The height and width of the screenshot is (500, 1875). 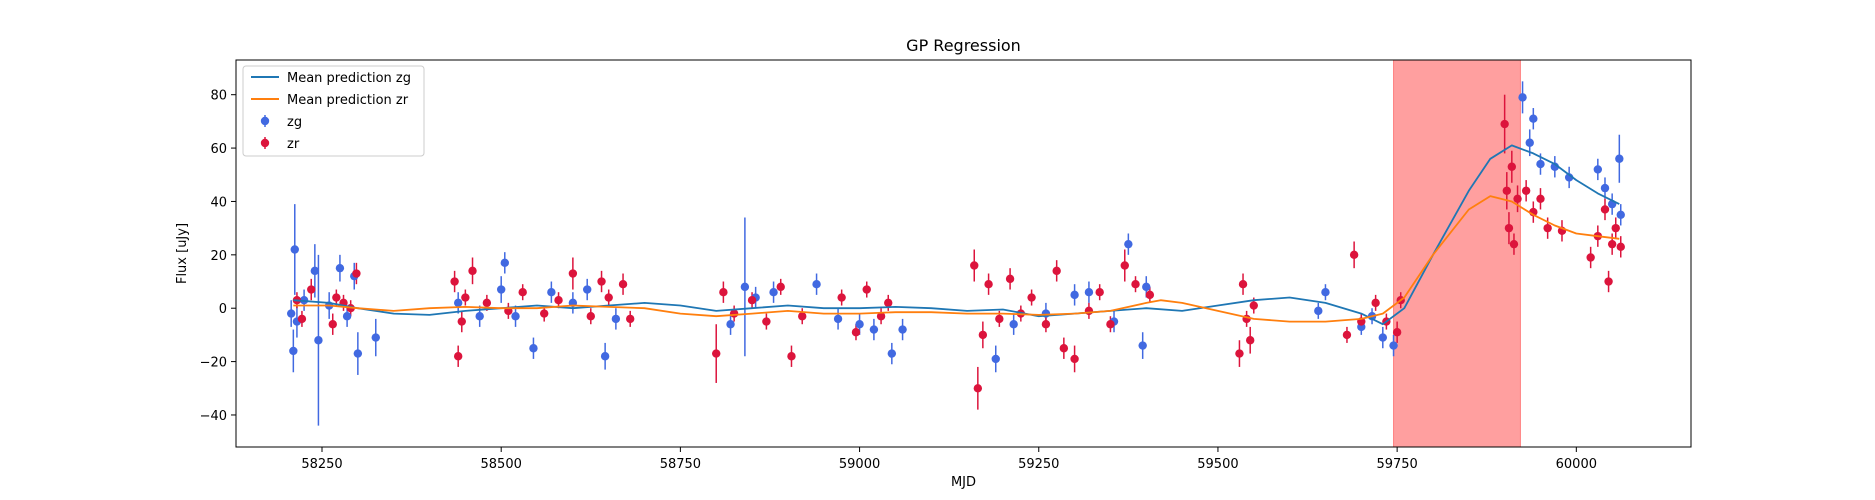 What do you see at coordinates (218, 149) in the screenshot?
I see `y-tick-label: 60` at bounding box center [218, 149].